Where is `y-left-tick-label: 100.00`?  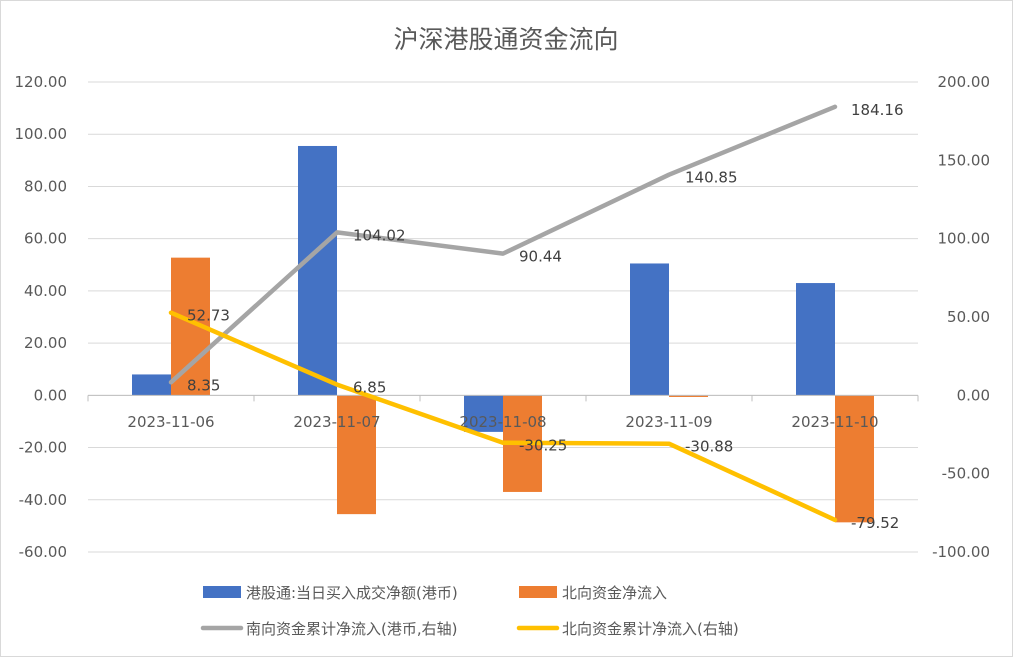 y-left-tick-label: 100.00 is located at coordinates (41, 134).